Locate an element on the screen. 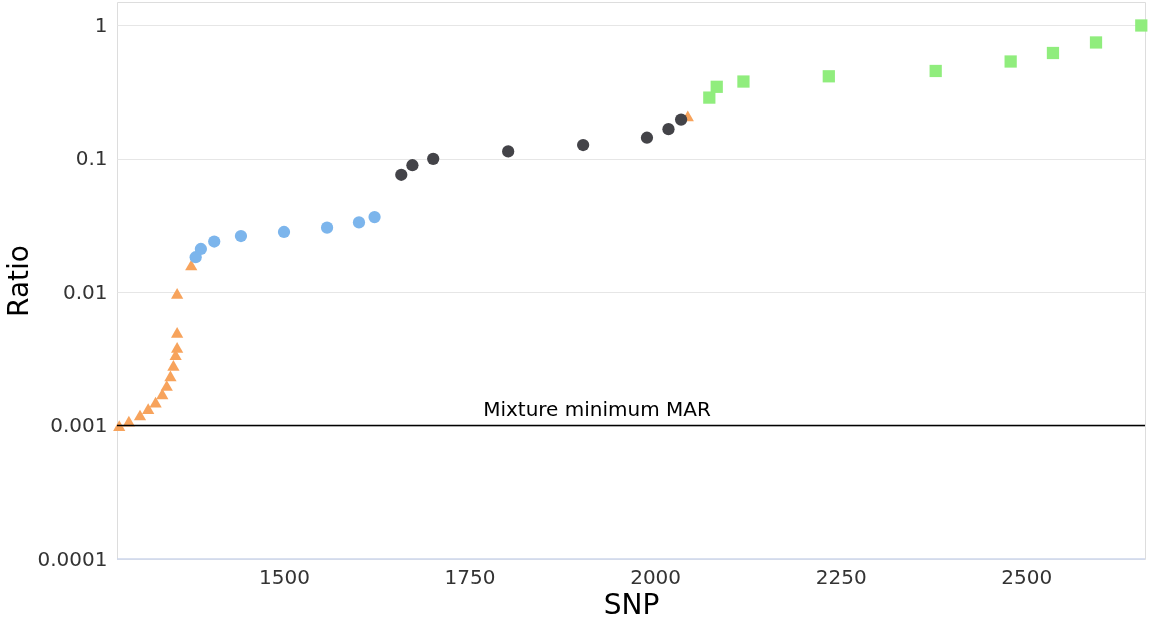 The width and height of the screenshot is (1149, 624). x-tick-label: 2250 is located at coordinates (841, 576).